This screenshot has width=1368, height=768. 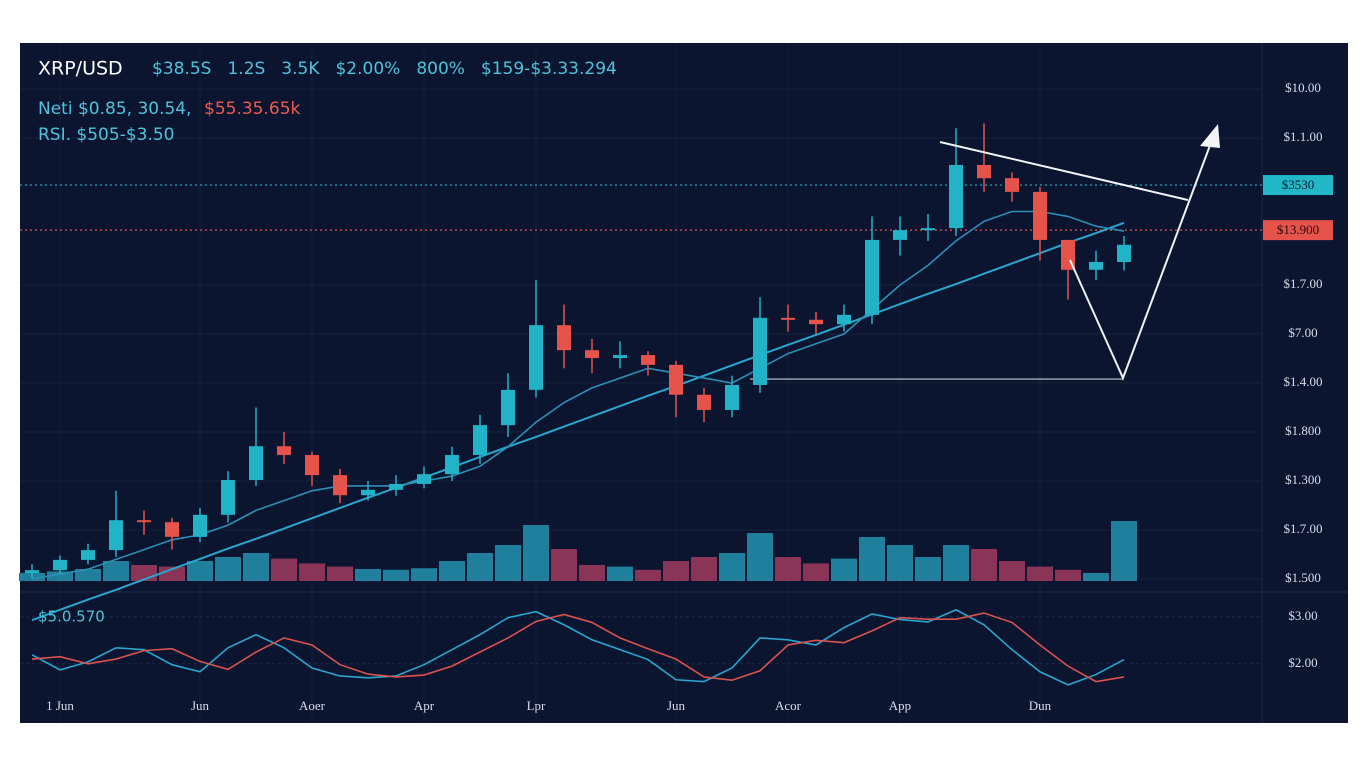 I want to click on price-tag-label: $3530, so click(x=1298, y=184).